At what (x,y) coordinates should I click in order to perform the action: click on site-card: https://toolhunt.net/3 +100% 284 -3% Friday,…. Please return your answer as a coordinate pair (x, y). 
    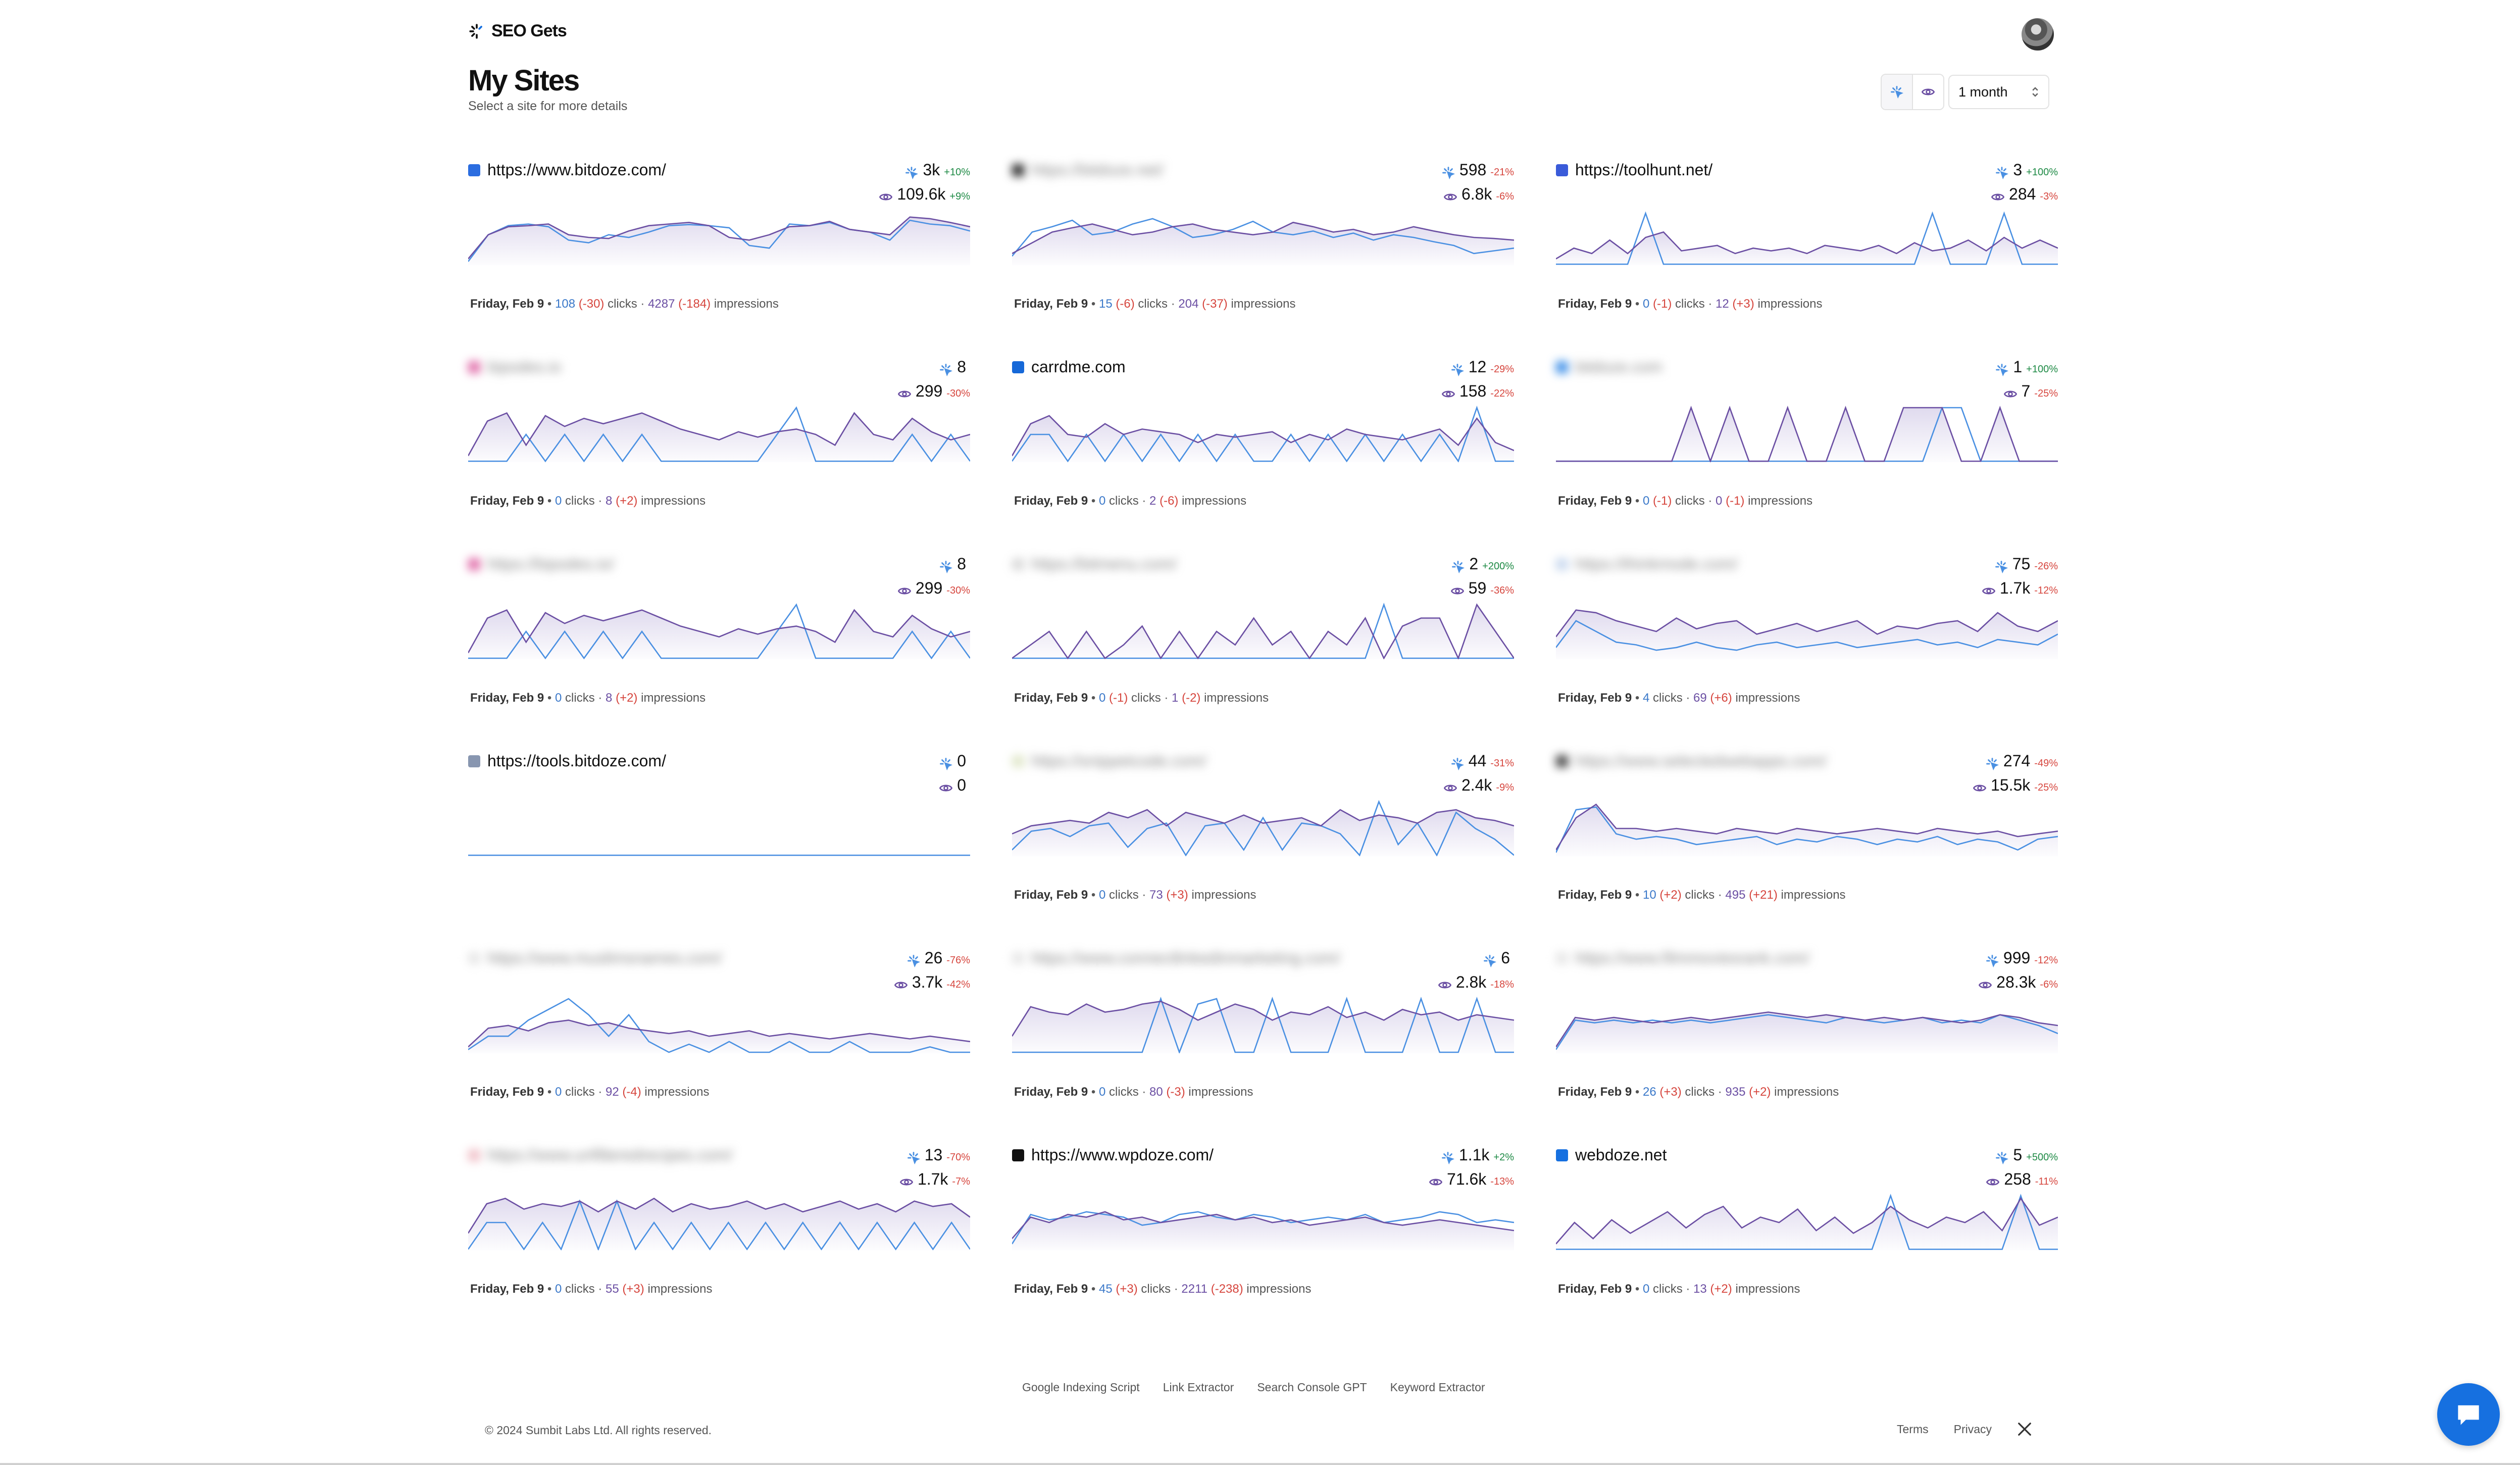
    Looking at the image, I should click on (1807, 239).